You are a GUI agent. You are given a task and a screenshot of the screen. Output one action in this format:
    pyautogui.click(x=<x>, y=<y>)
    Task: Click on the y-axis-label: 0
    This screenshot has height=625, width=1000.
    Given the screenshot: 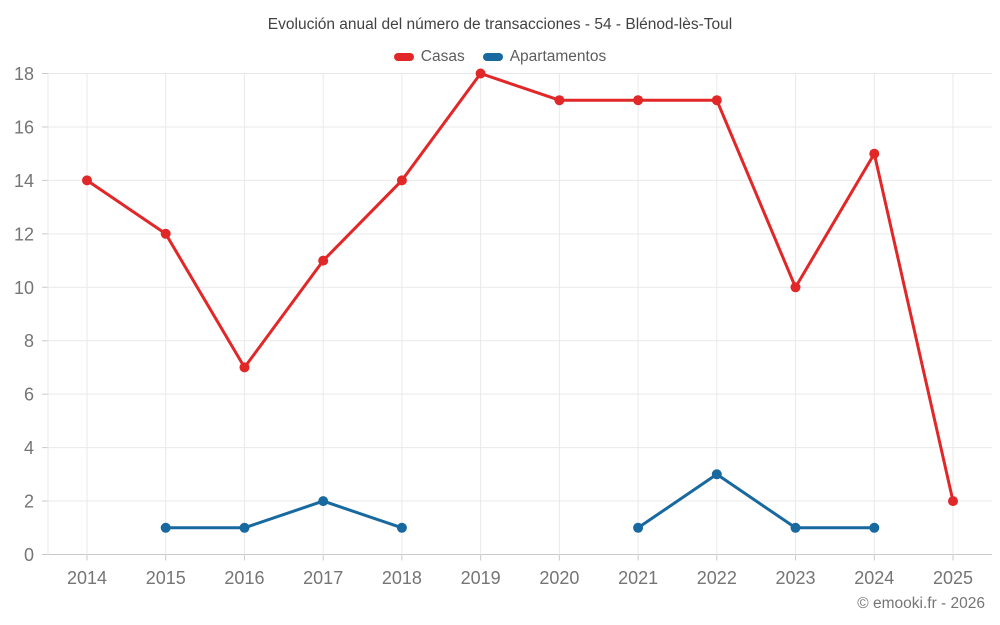 What is the action you would take?
    pyautogui.click(x=29, y=555)
    